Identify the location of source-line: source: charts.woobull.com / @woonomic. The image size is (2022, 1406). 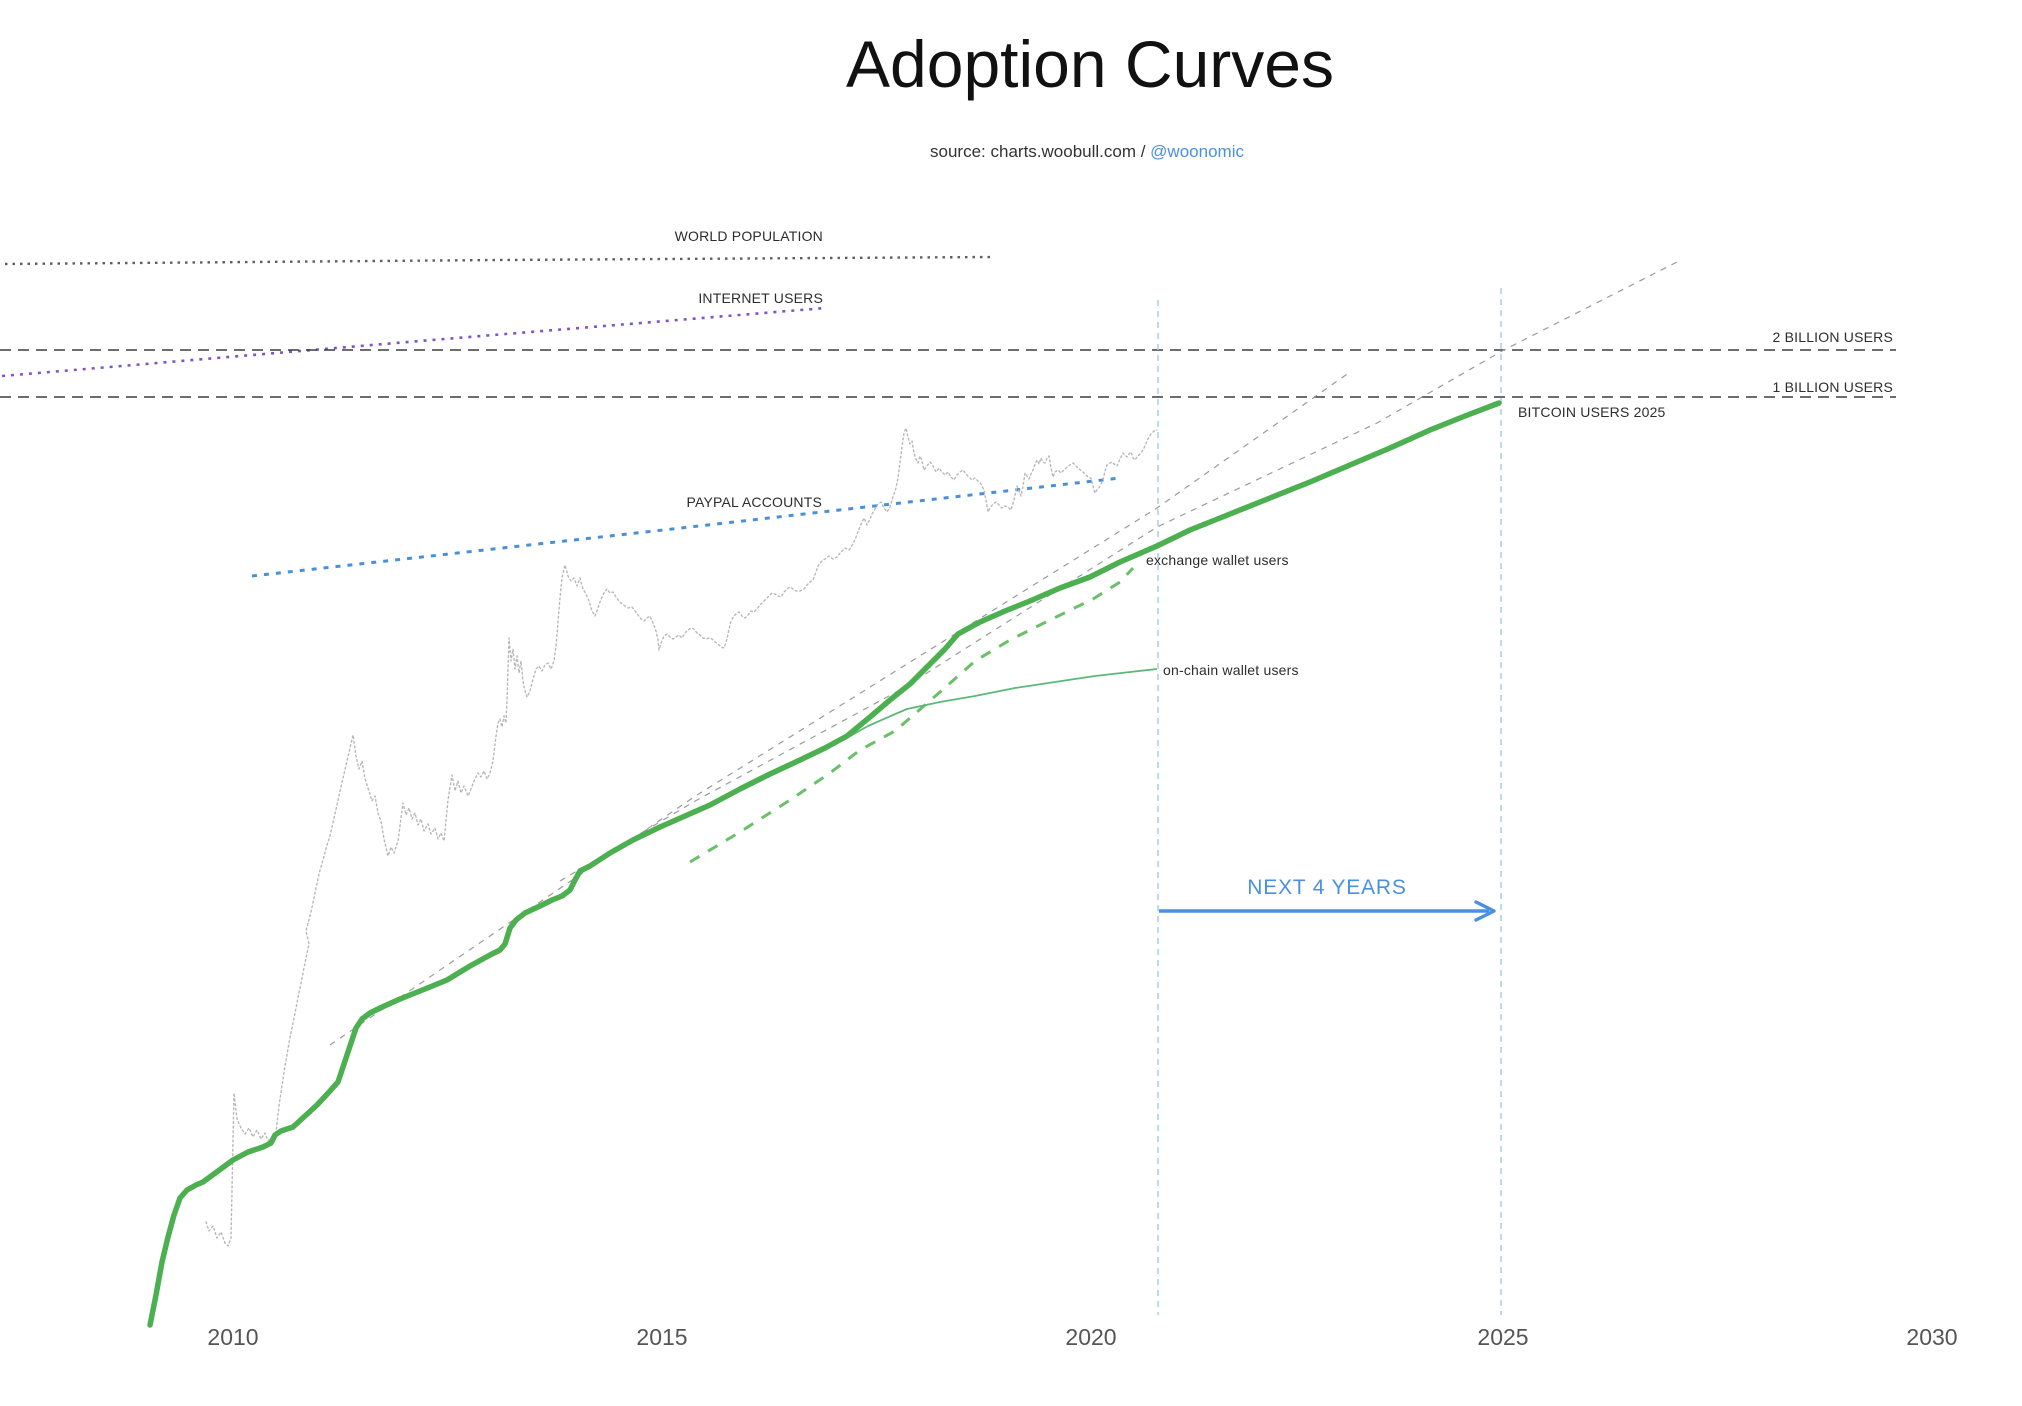
(1087, 152).